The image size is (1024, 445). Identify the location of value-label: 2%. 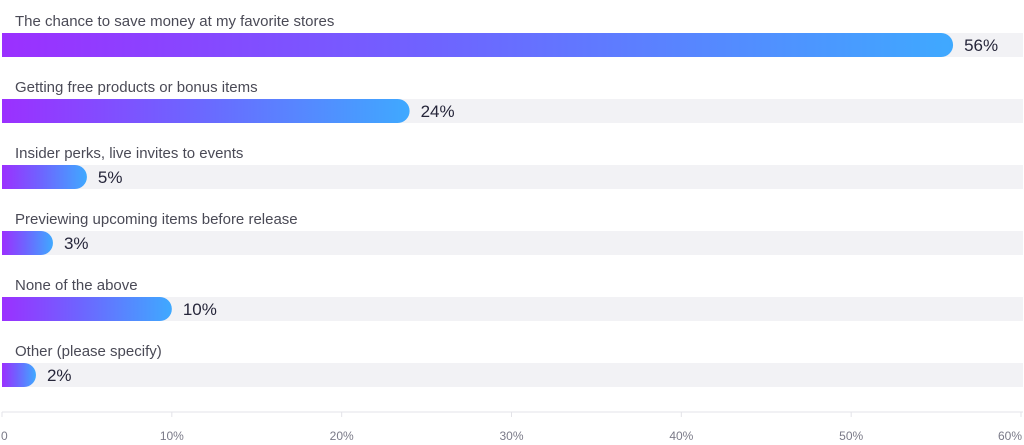
(59, 375).